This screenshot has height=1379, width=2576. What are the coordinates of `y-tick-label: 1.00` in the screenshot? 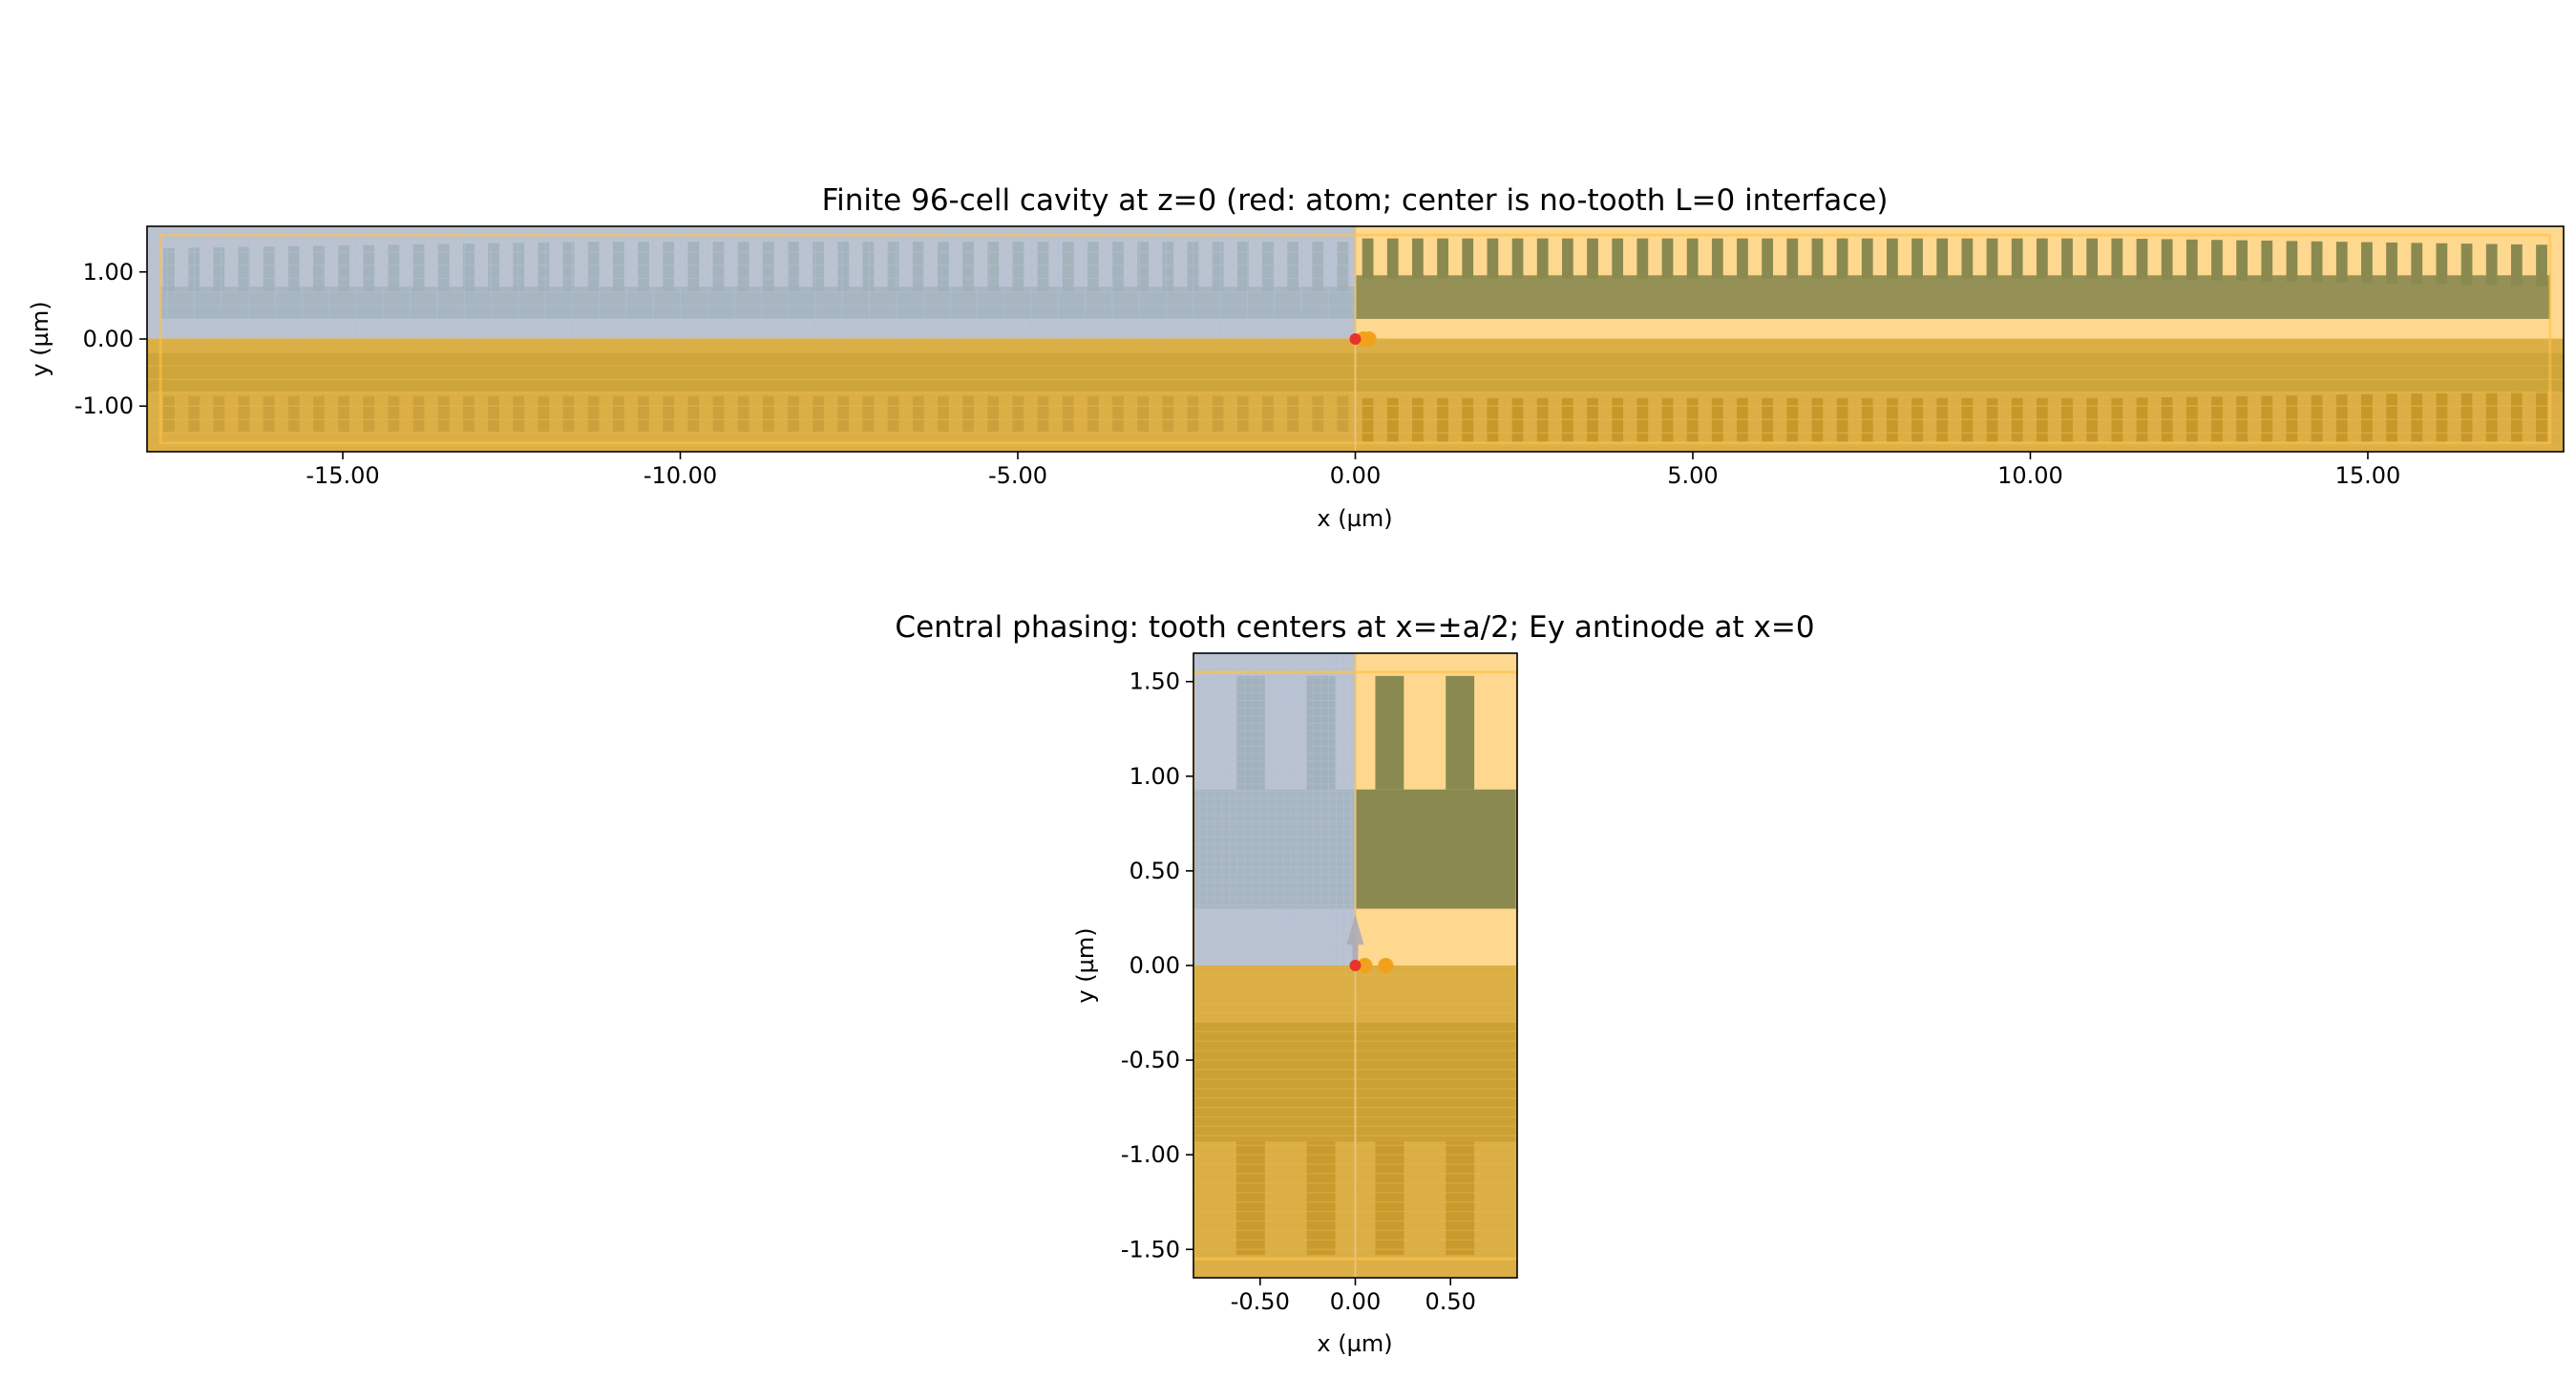 It's located at (108, 272).